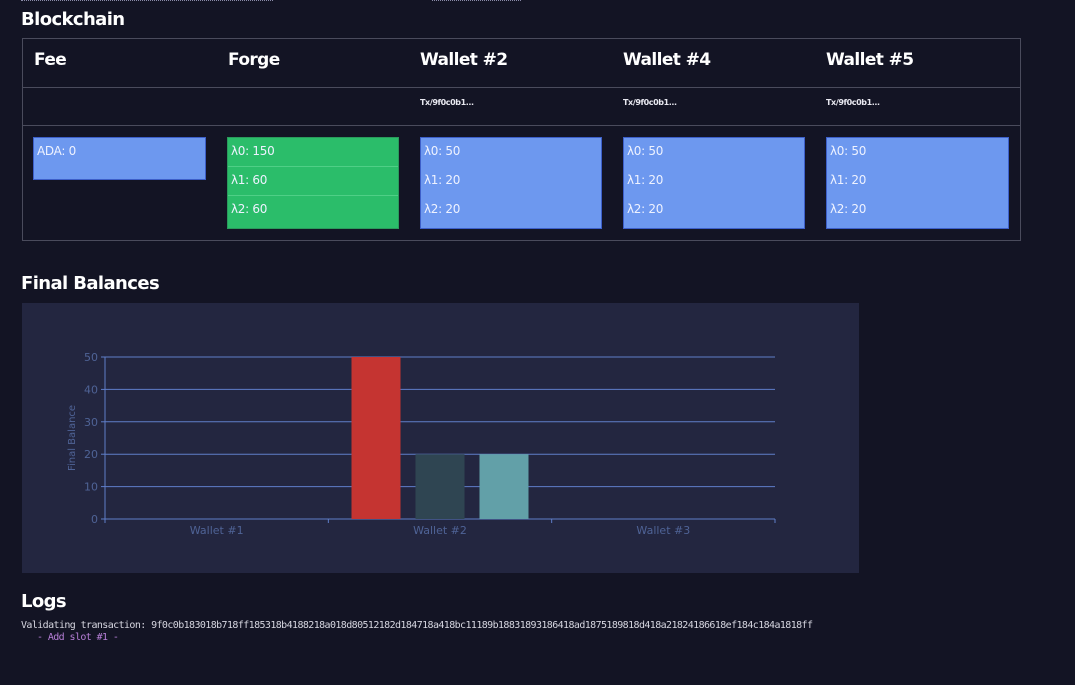 The width and height of the screenshot is (1075, 685). What do you see at coordinates (56, 151) in the screenshot?
I see `fee-entry: ADA: 0` at bounding box center [56, 151].